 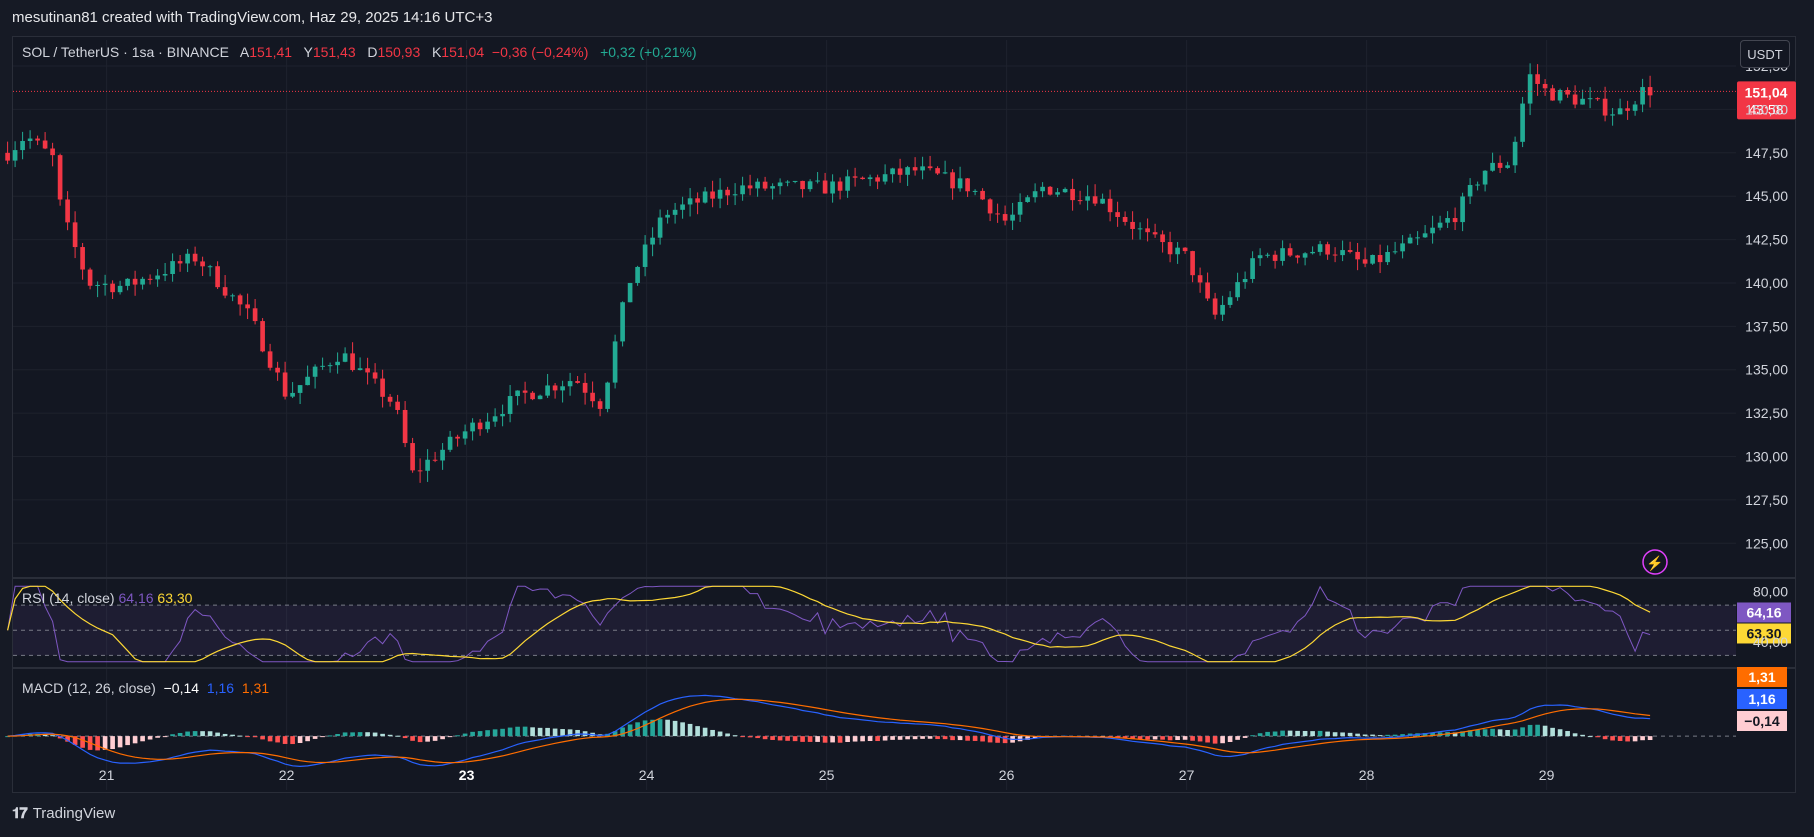 I want to click on macd-hist-badge-label: −0,14, so click(x=1762, y=721).